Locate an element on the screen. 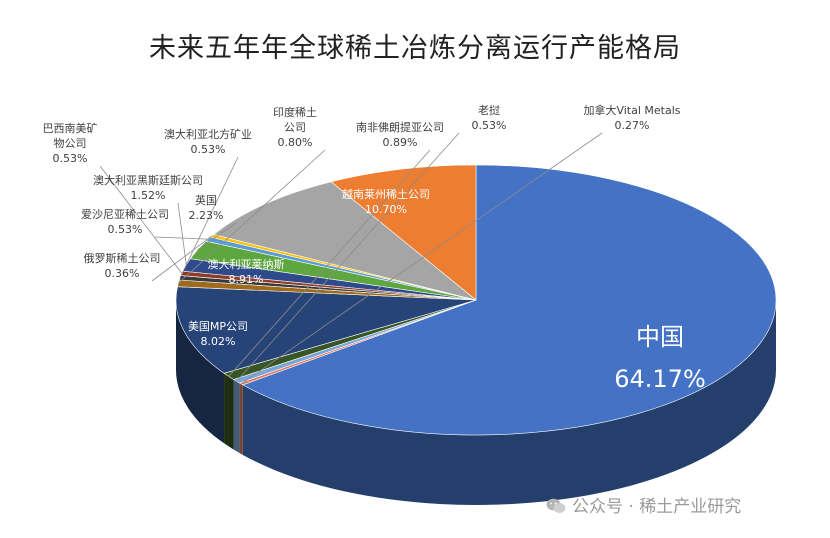 Image resolution: width=830 pixels, height=538 pixels. slice-label-13: 美国MP公司 8.02% is located at coordinates (218, 334).